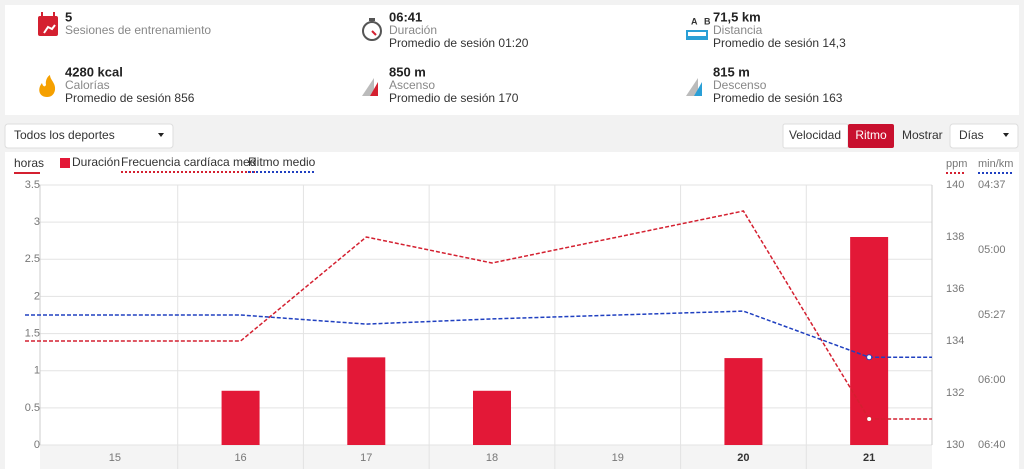  Describe the element at coordinates (955, 393) in the screenshot. I see `y2-tick-label: 132` at that location.